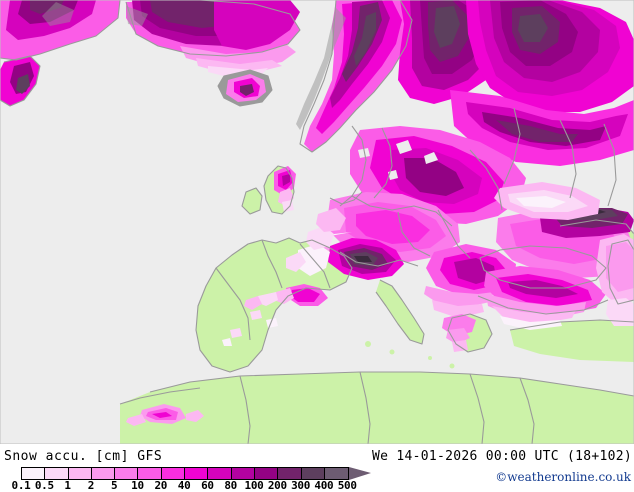 The image size is (634, 492). What do you see at coordinates (324, 485) in the screenshot?
I see `colorbar-tick-400: 400` at bounding box center [324, 485].